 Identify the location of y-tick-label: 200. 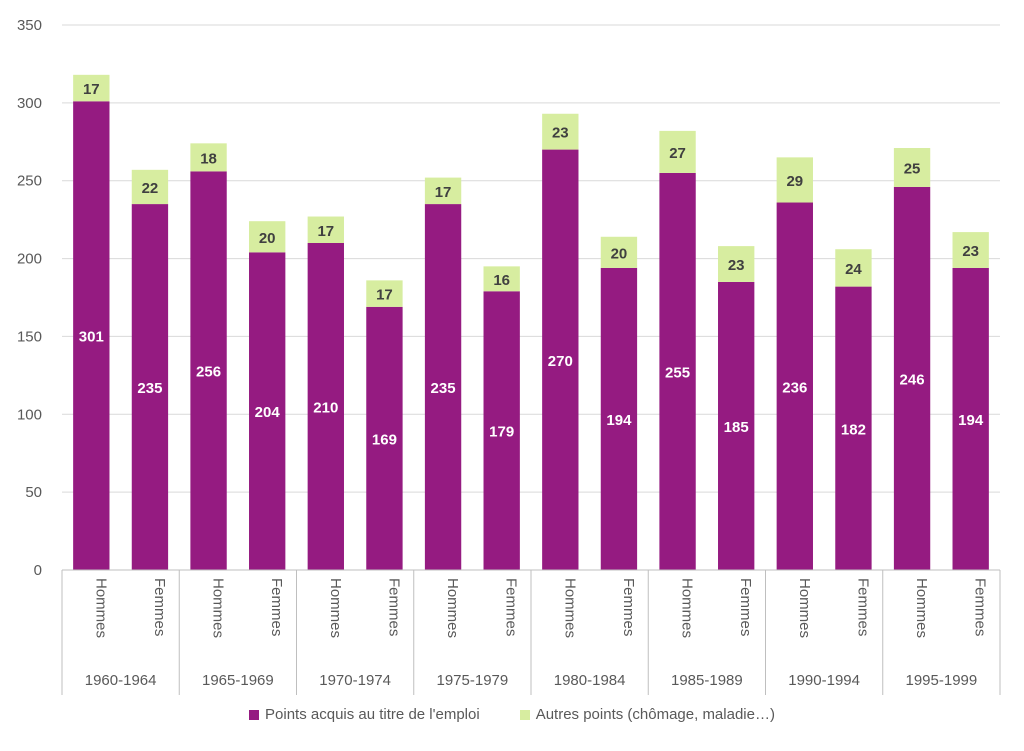
(29, 259).